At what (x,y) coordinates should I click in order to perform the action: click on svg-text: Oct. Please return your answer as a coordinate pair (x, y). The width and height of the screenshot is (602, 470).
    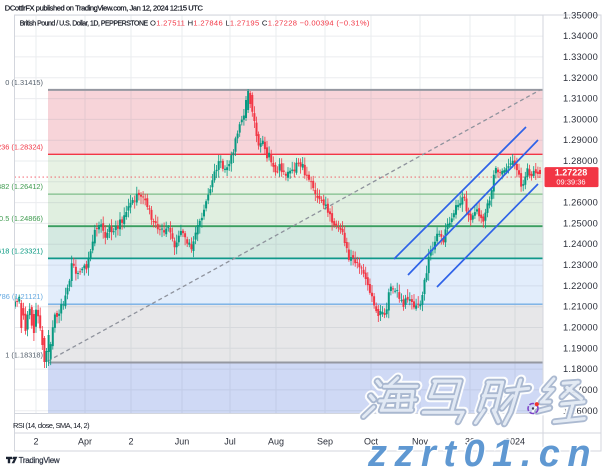
    Looking at the image, I should click on (371, 442).